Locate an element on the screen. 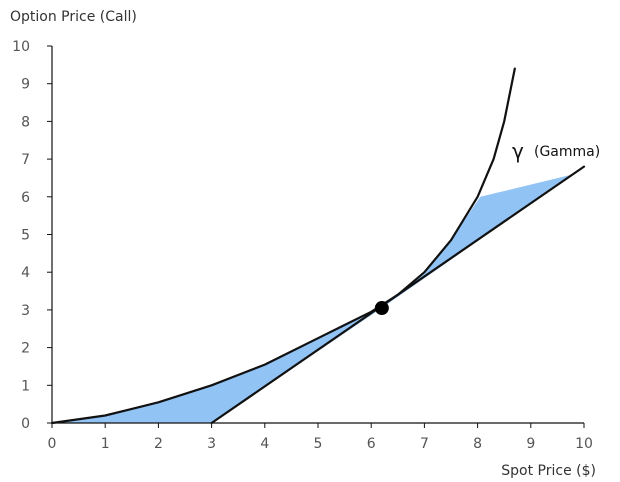 This screenshot has height=482, width=620. y-tick-label: 4 is located at coordinates (25, 273).